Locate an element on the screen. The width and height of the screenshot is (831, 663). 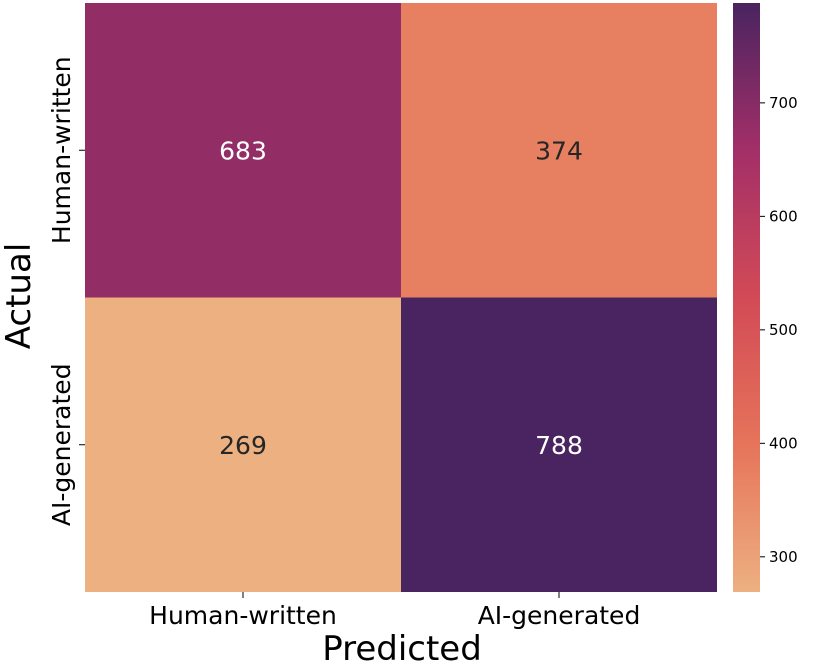
cell-value-label: 269 is located at coordinates (243, 445).